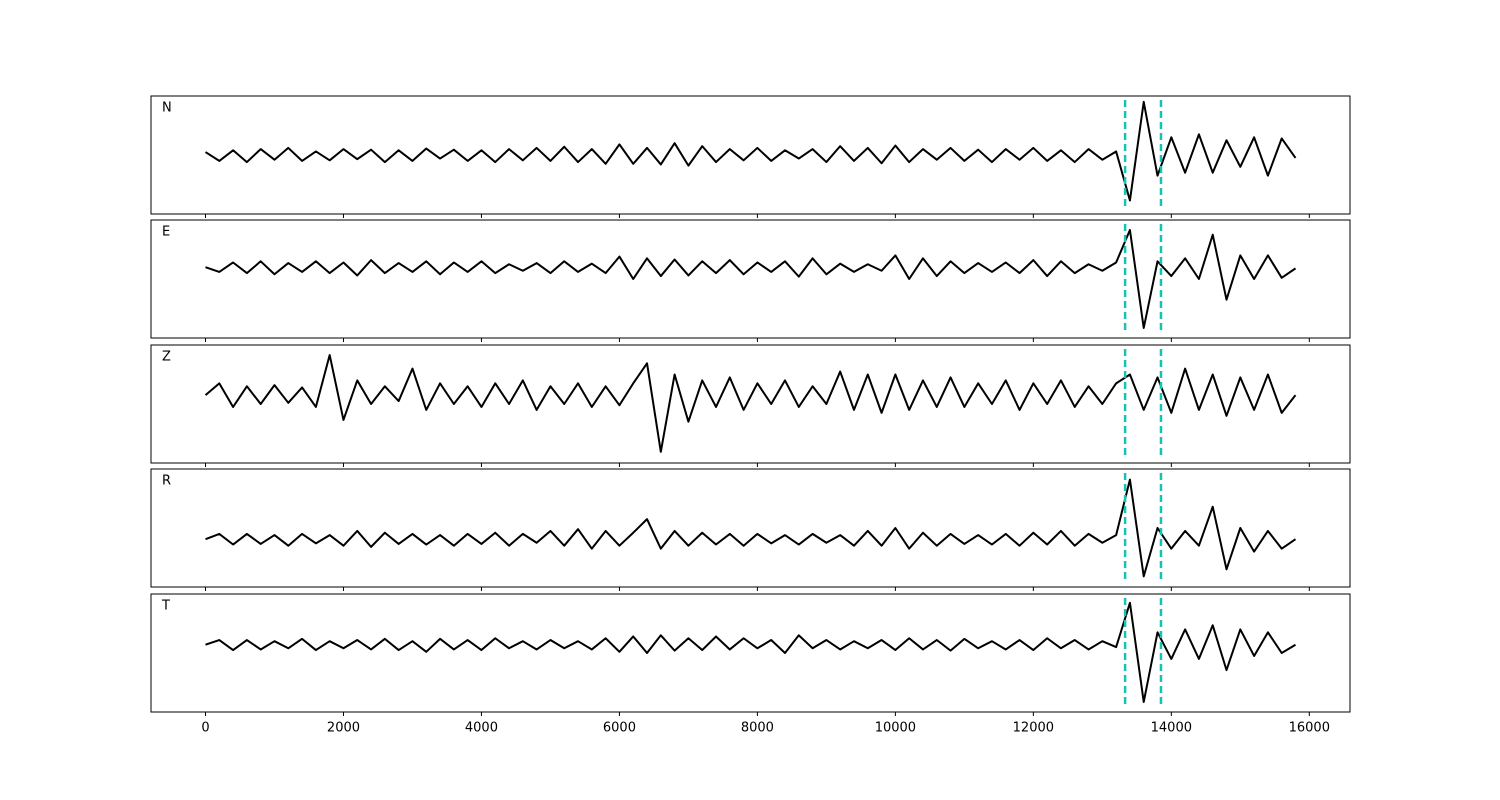  I want to click on x-tick-label: 0, so click(205, 728).